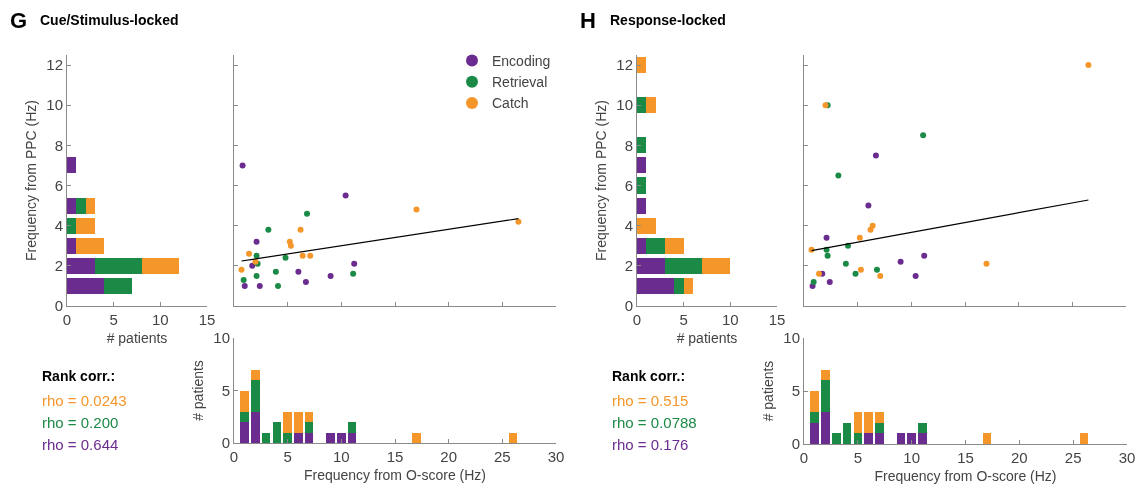 The image size is (1141, 490). Describe the element at coordinates (510, 103) in the screenshot. I see `legend-label: Catch` at that location.